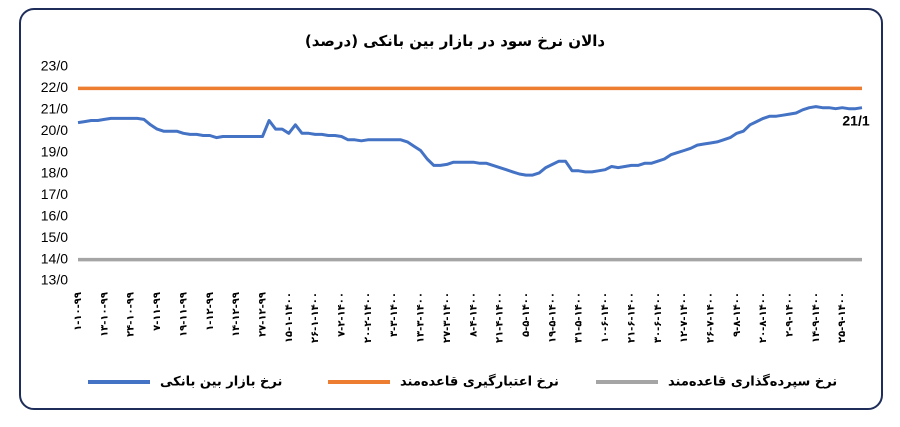 This screenshot has width=900, height=427. What do you see at coordinates (842, 317) in the screenshot?
I see `x-tick-label: ۲۵-۹-۱۴۰۰` at bounding box center [842, 317].